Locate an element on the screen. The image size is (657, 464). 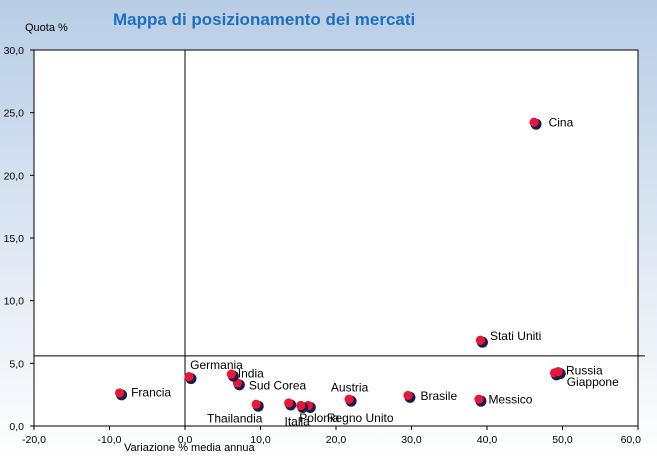
x-tick-label: 20,0 is located at coordinates (336, 440).